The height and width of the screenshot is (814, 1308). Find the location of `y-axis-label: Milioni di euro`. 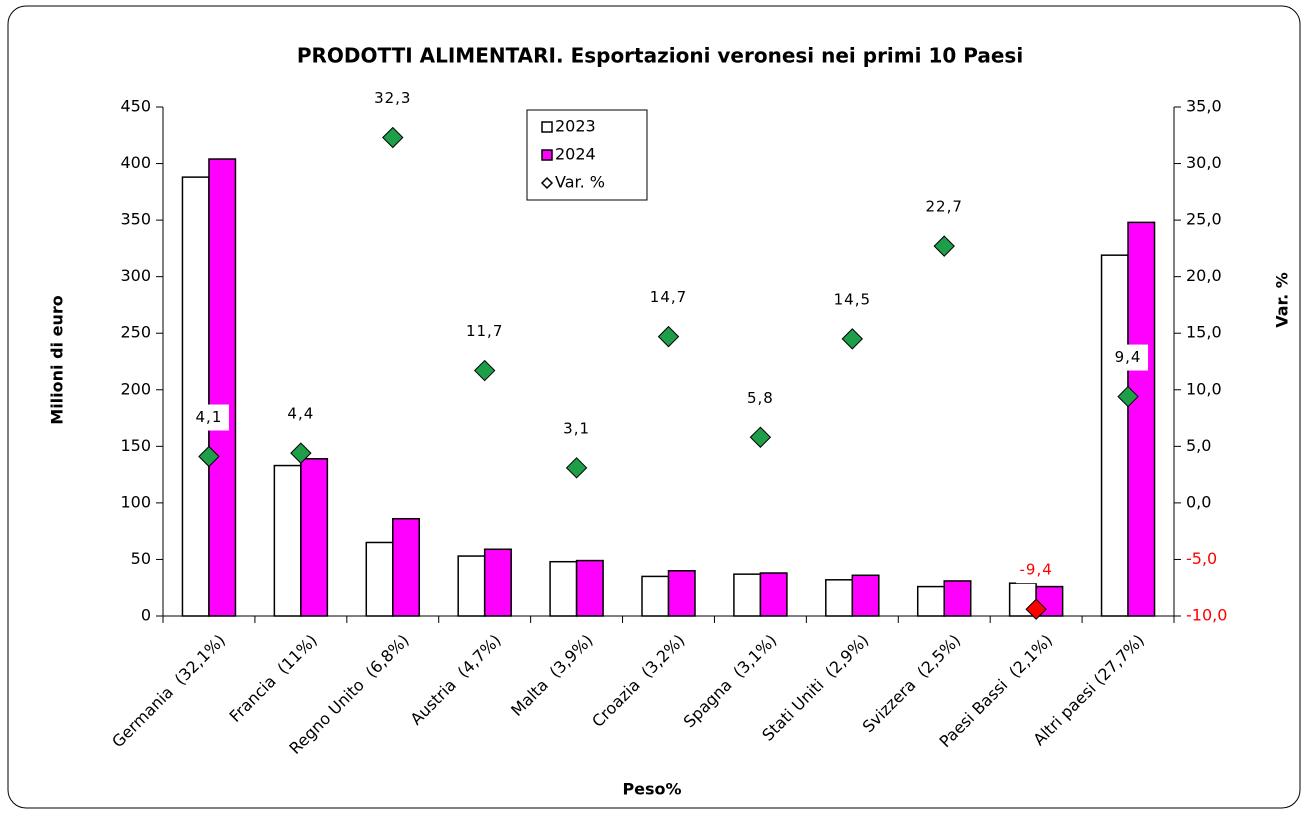

y-axis-label: Milioni di euro is located at coordinates (57, 359).